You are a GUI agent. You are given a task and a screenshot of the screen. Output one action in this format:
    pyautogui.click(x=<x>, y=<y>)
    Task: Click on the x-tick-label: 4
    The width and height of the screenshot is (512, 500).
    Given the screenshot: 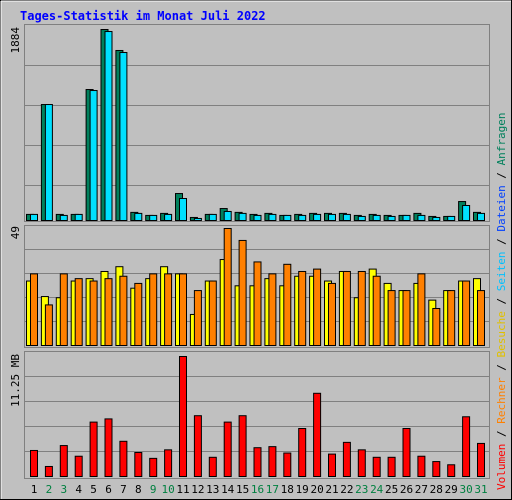 What is the action you would take?
    pyautogui.click(x=78, y=489)
    